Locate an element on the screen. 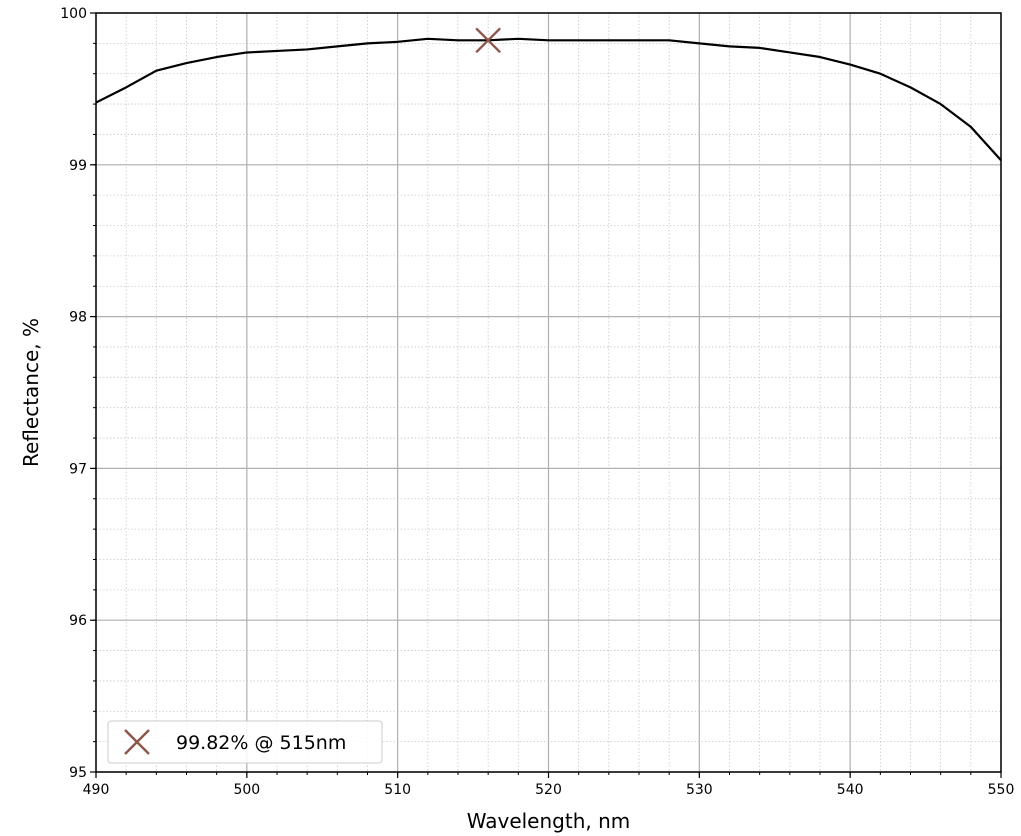 The width and height of the screenshot is (1021, 836). marker-group is located at coordinates (488, 40).